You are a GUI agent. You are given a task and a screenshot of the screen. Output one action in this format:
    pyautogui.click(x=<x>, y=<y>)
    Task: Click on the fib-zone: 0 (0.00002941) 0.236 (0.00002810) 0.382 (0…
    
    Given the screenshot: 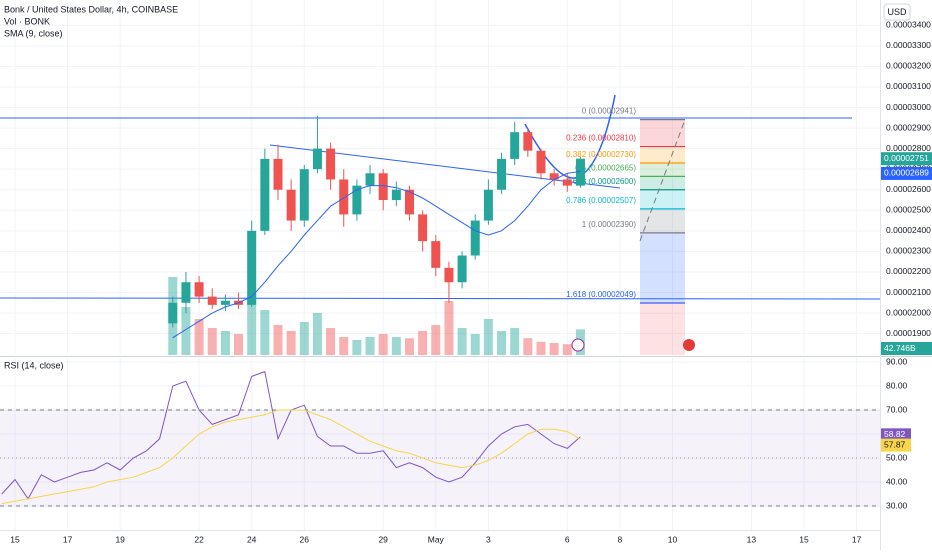 What is the action you would take?
    pyautogui.click(x=626, y=231)
    